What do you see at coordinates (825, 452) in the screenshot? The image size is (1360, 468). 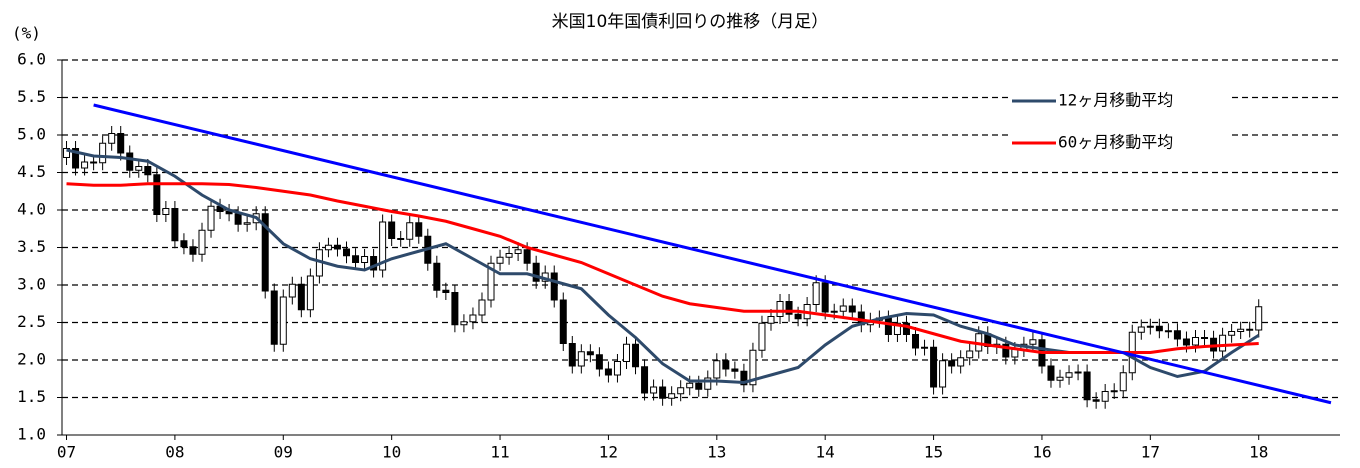 I see `x-tick-label: 14` at bounding box center [825, 452].